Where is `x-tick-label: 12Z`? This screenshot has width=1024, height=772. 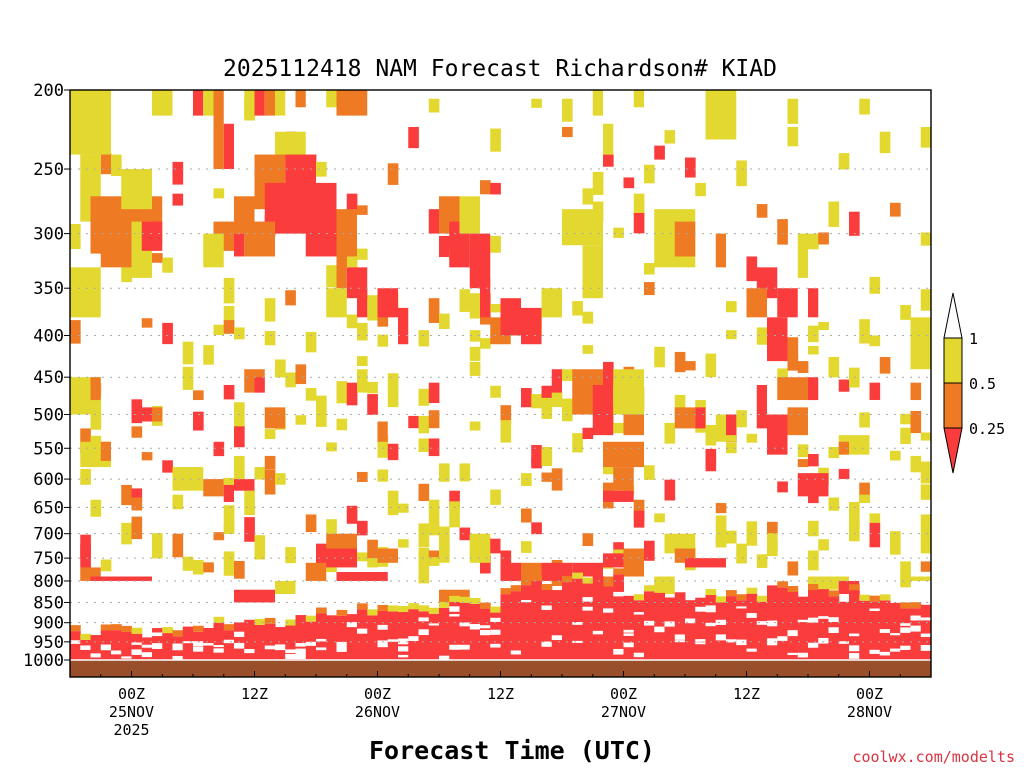
x-tick-label: 12Z is located at coordinates (746, 694).